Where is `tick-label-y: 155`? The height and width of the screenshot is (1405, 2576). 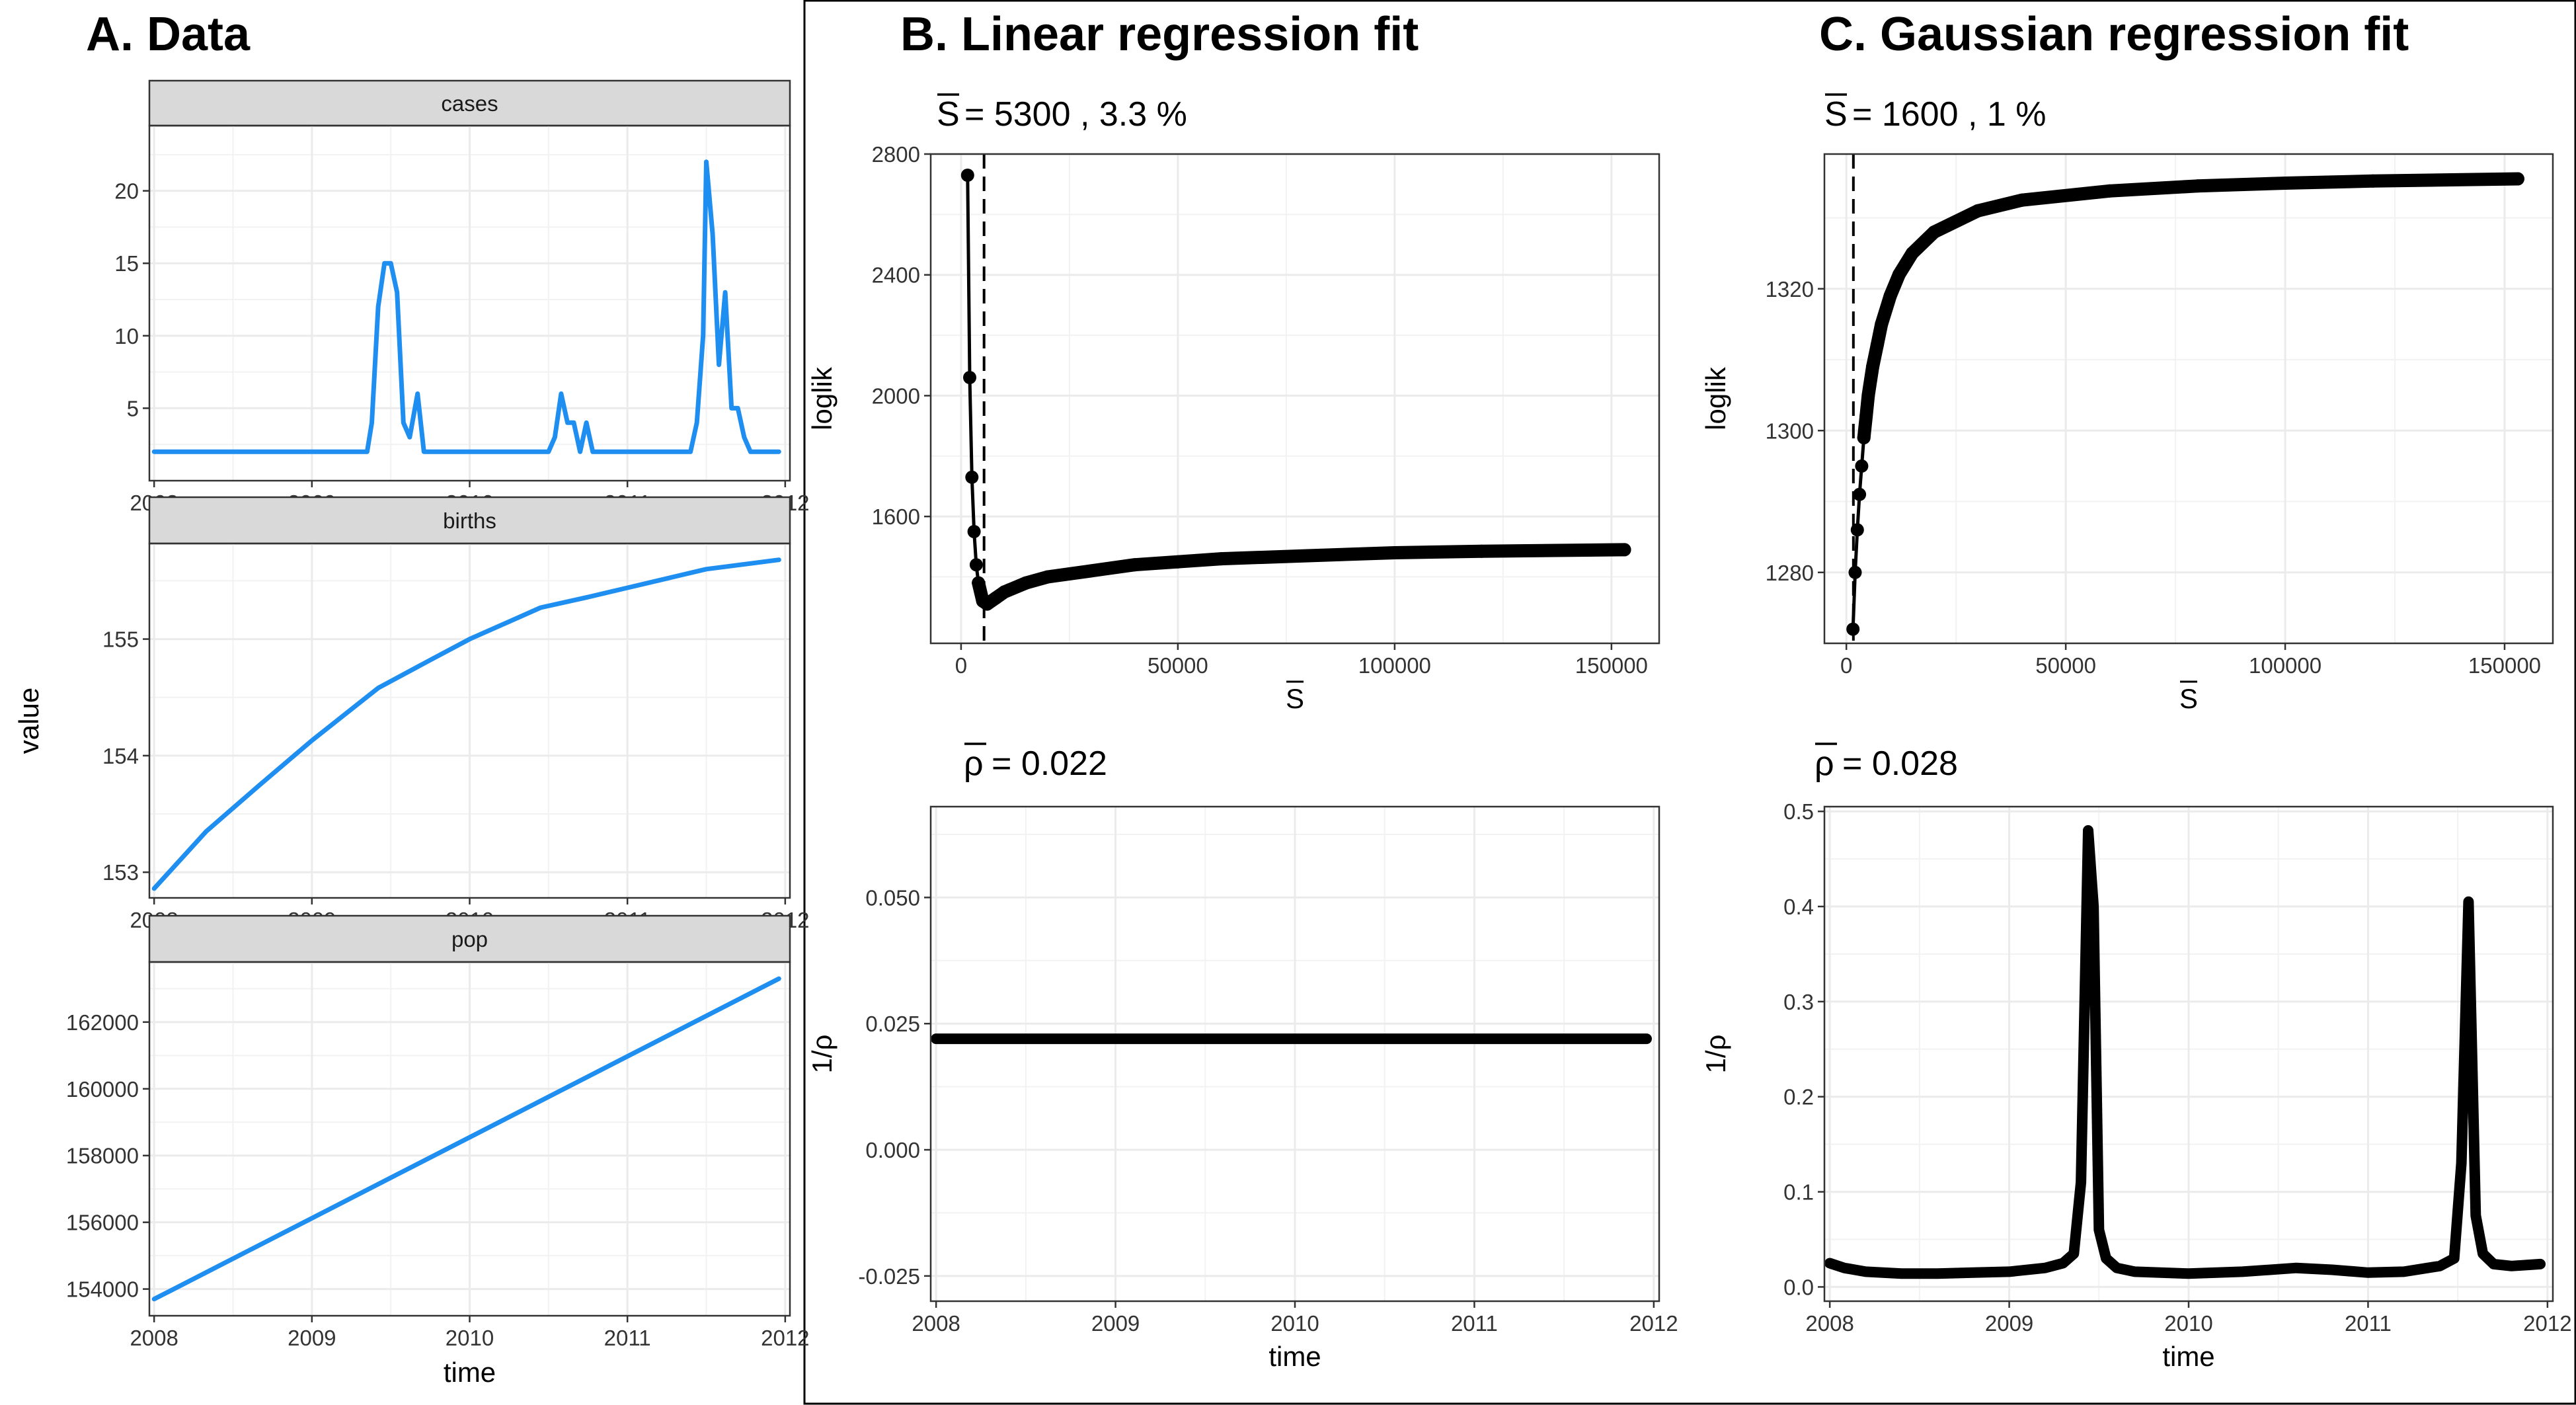
tick-label-y: 155 is located at coordinates (120, 639).